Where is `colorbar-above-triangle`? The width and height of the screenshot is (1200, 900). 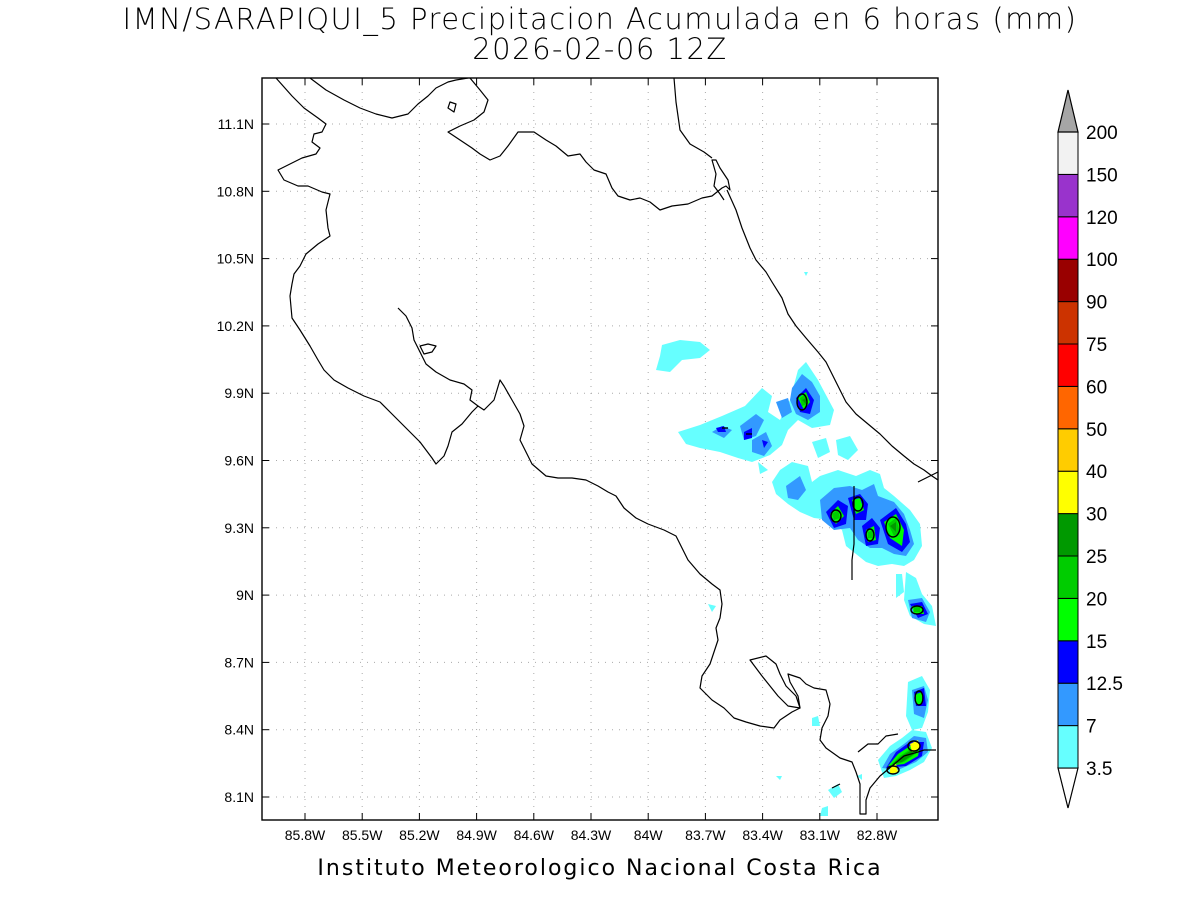 colorbar-above-triangle is located at coordinates (1068, 111).